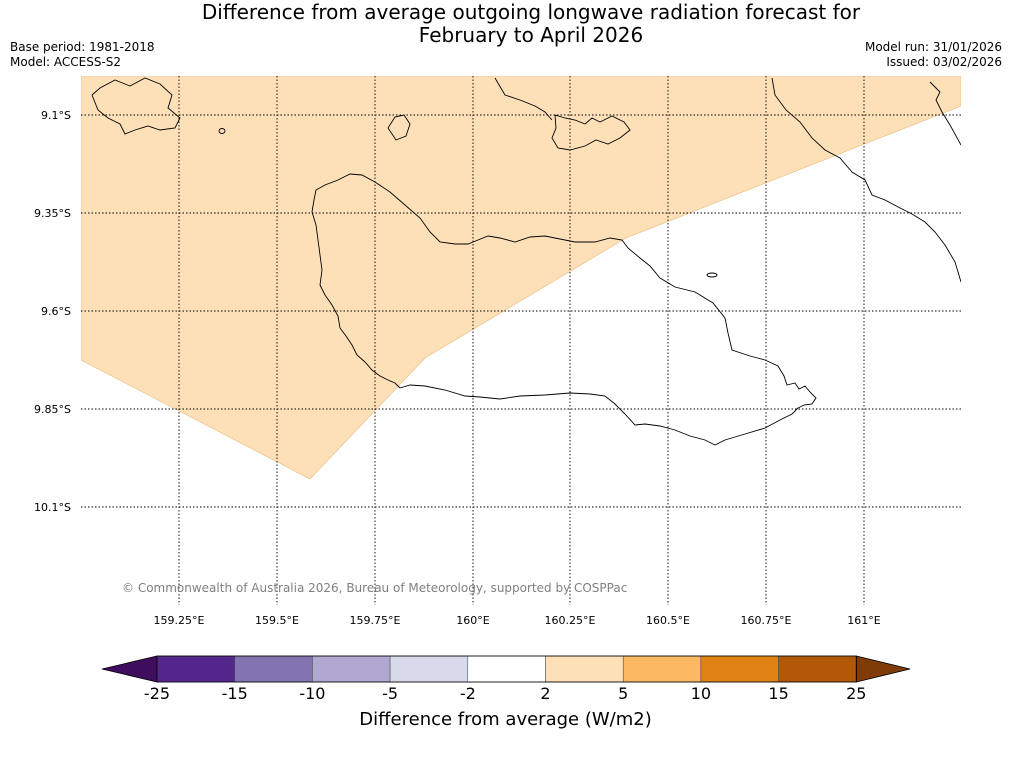  Describe the element at coordinates (591, 132) in the screenshot. I see `coastline-florida-islands` at that location.